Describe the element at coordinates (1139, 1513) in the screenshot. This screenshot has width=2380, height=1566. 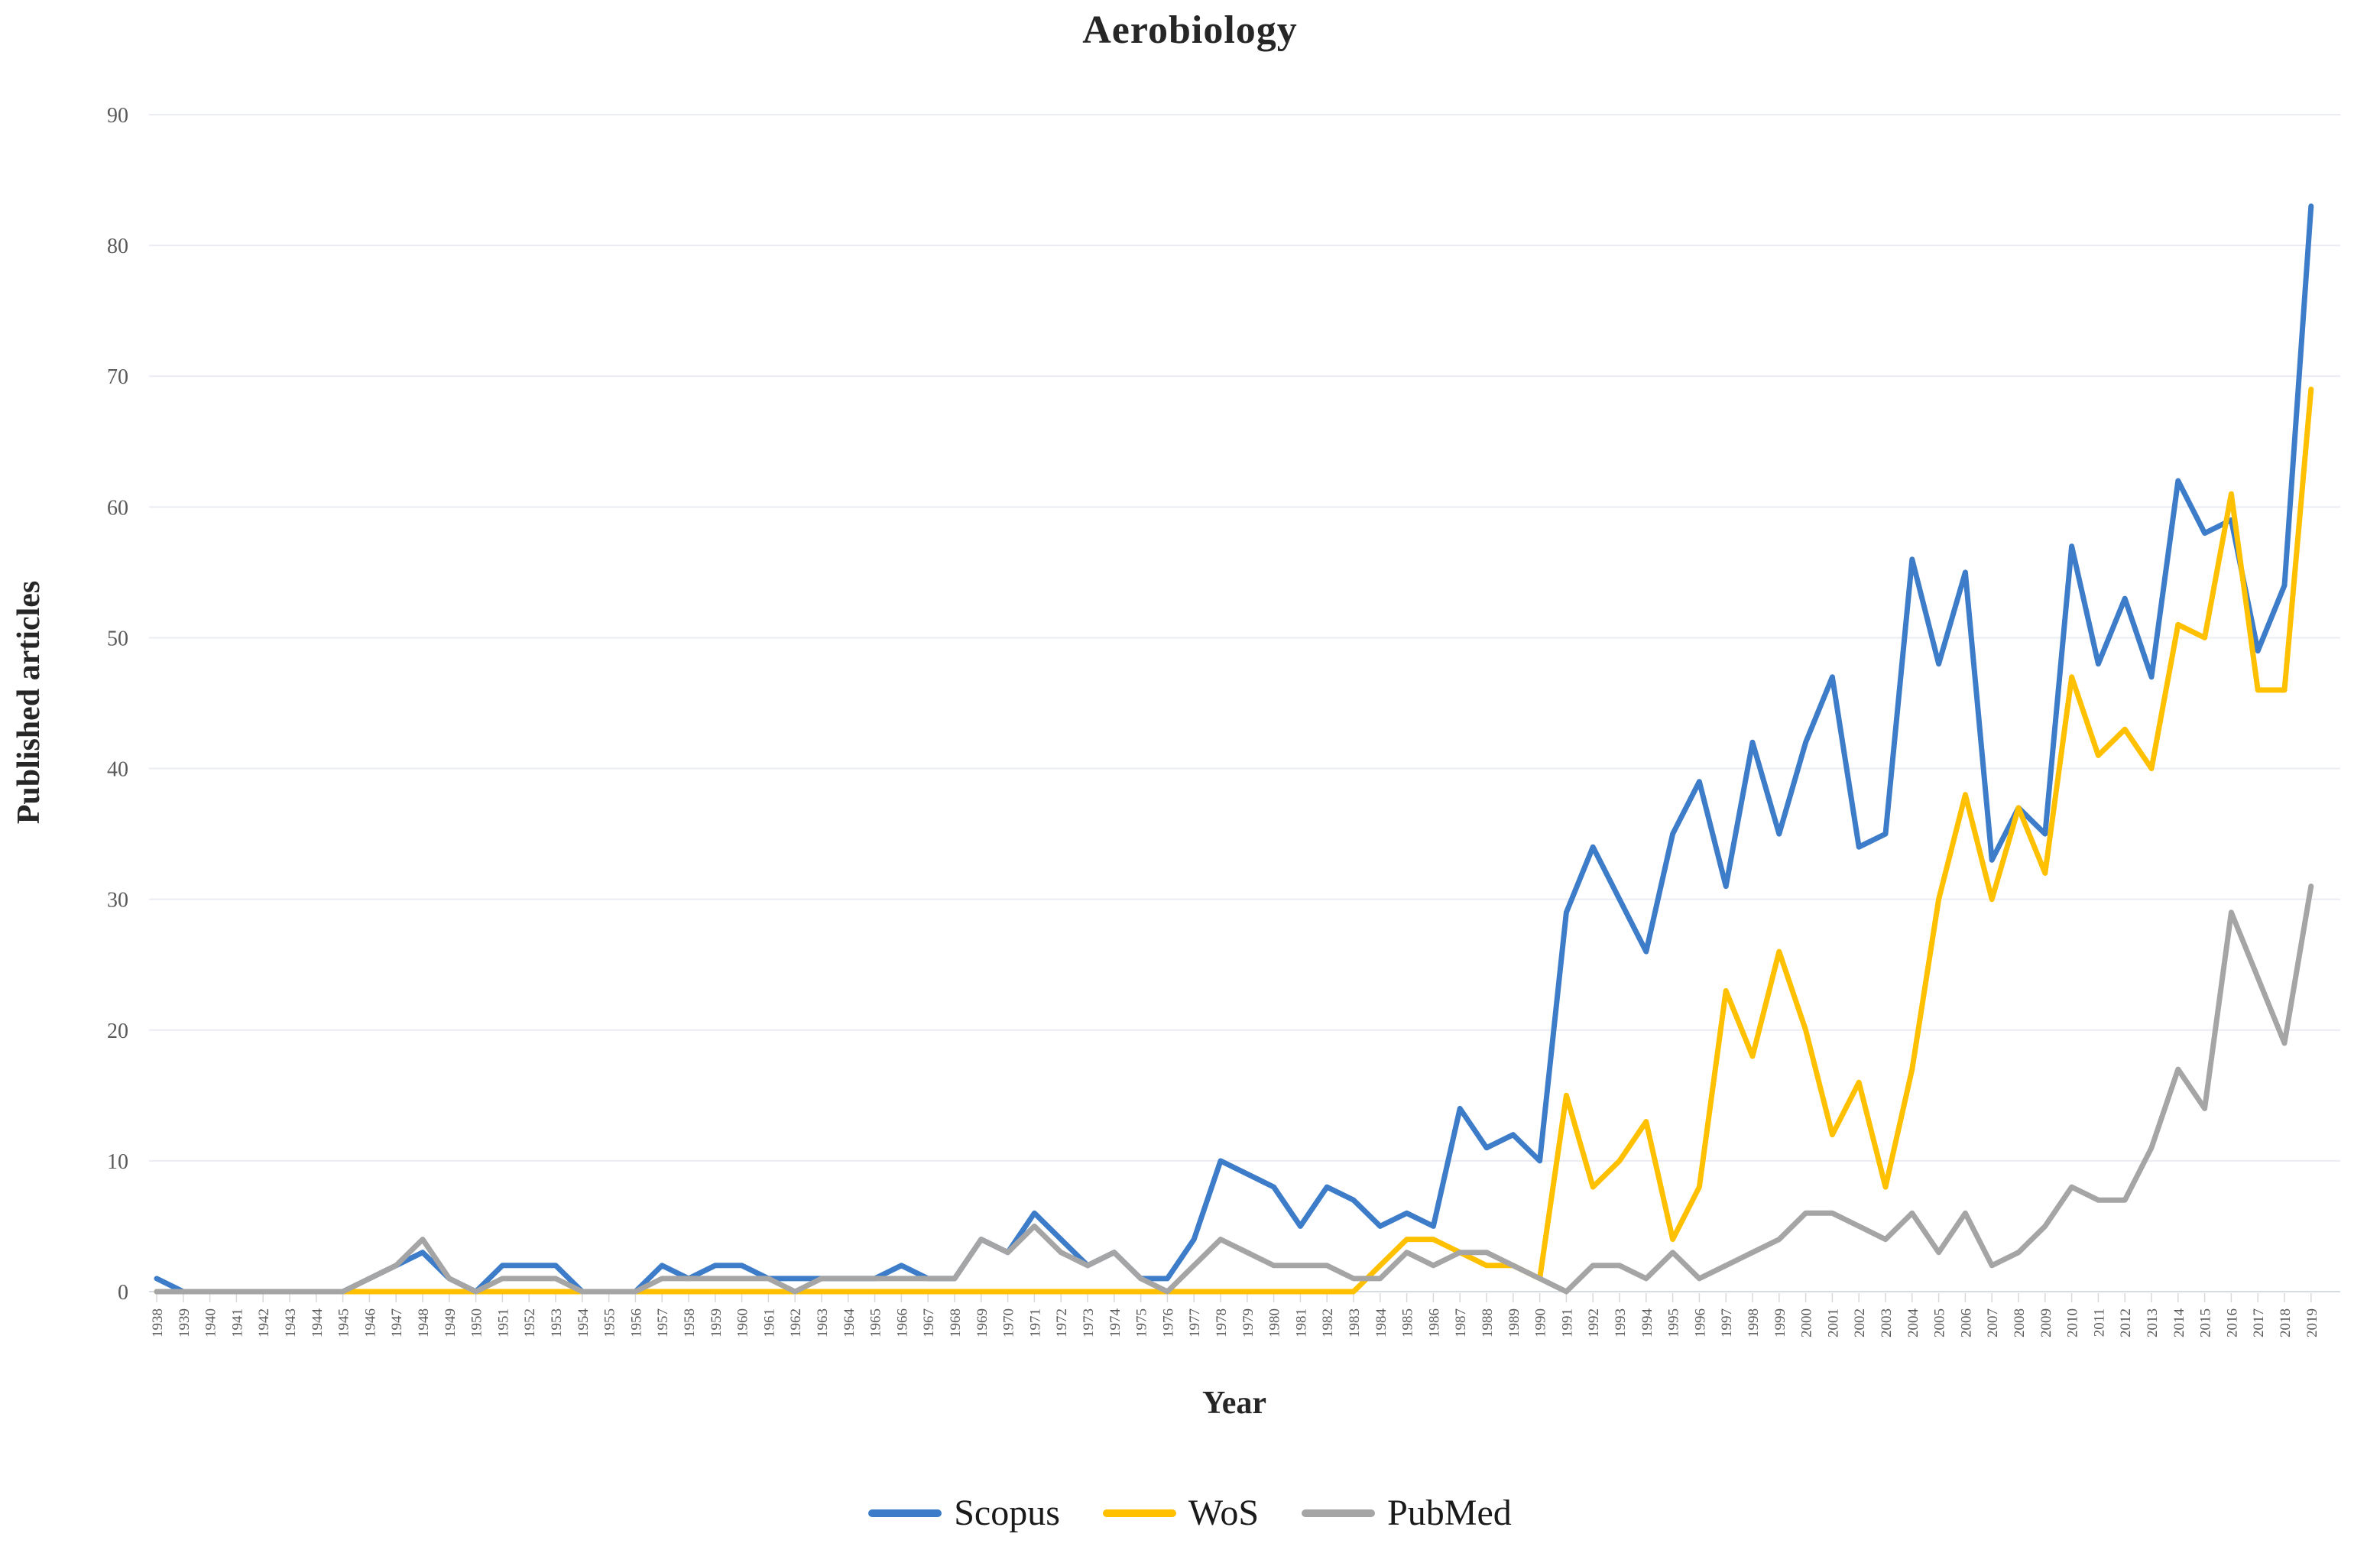
I see `wos-line-swatch-icon` at that location.